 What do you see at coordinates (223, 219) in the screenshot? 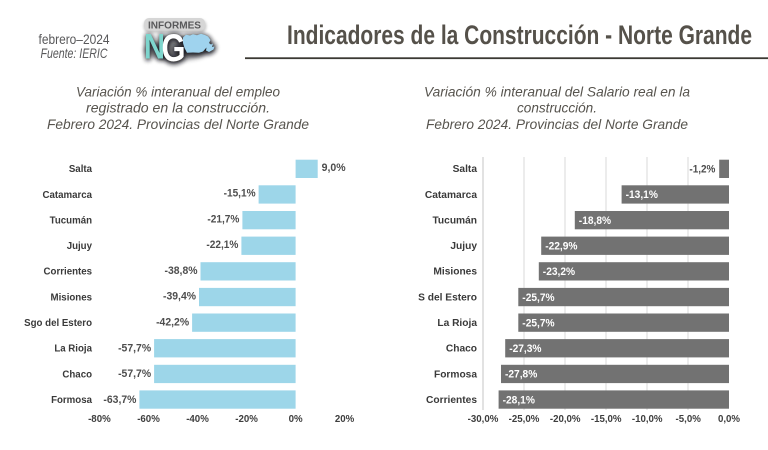
I see `svg-text: -21,7%` at bounding box center [223, 219].